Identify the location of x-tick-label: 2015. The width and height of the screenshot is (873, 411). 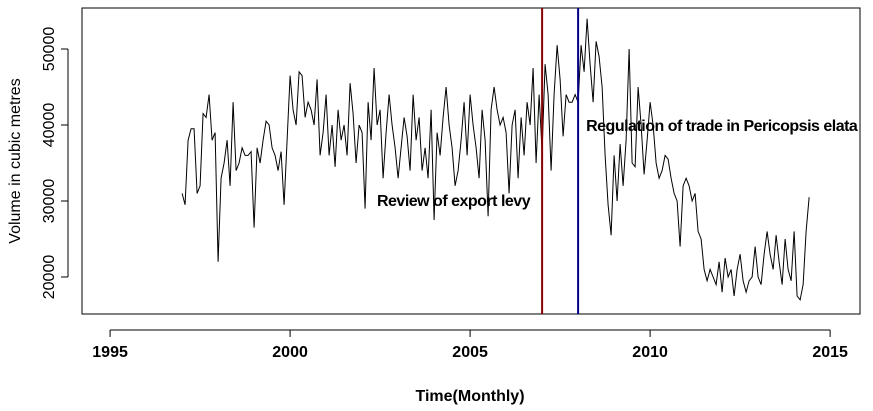
(830, 352).